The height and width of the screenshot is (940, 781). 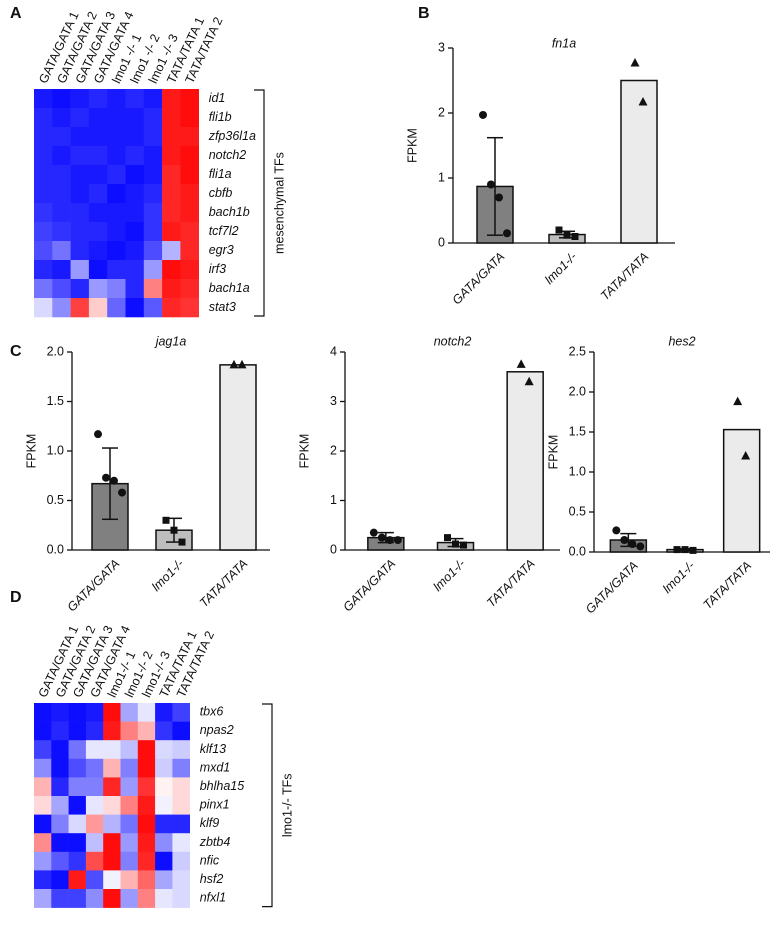 What do you see at coordinates (210, 860) in the screenshot?
I see `row-label: nfic` at bounding box center [210, 860].